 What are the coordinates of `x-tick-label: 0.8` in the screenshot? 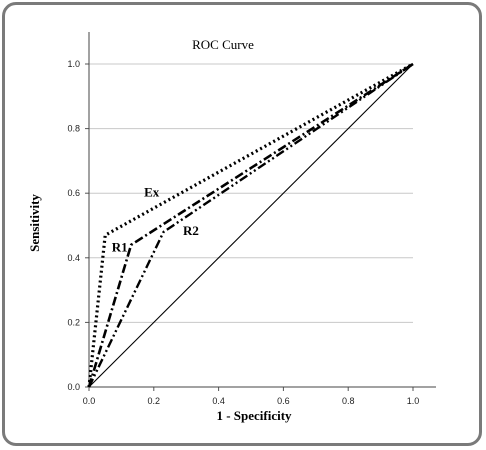 It's located at (348, 401).